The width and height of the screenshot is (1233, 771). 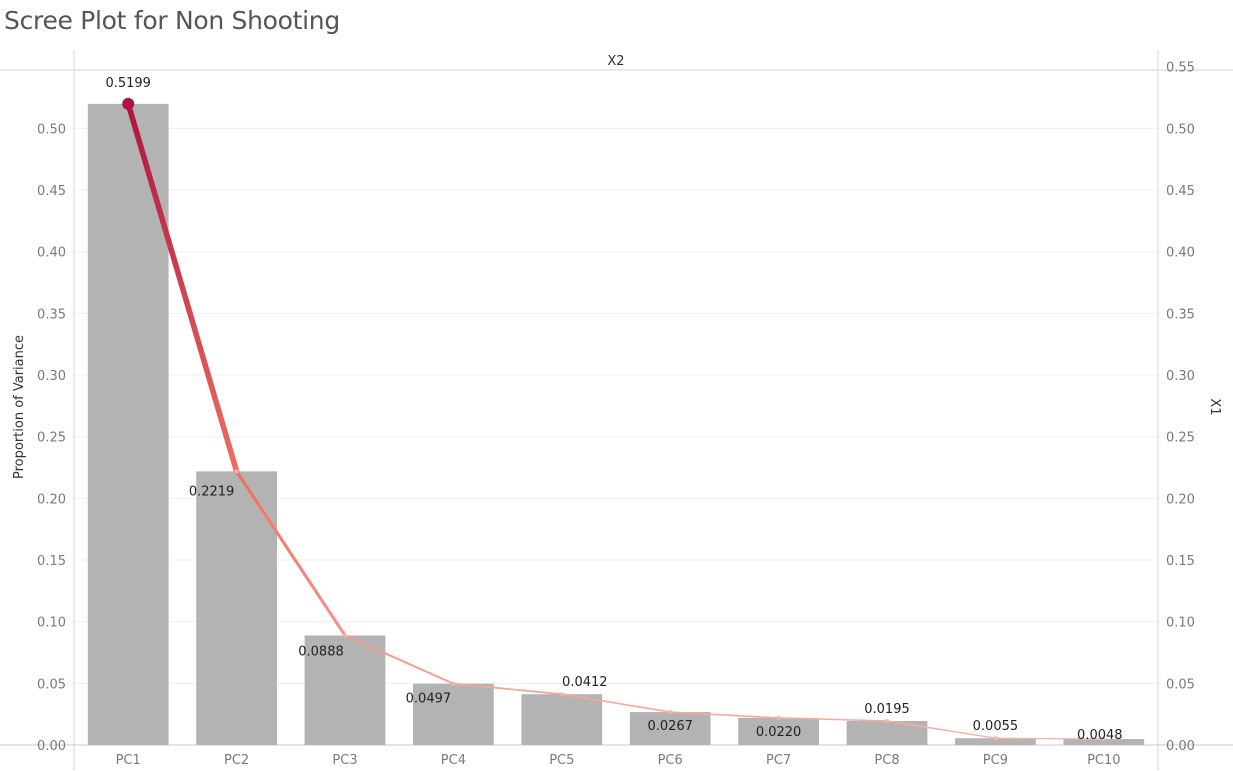 What do you see at coordinates (51, 129) in the screenshot?
I see `y-tick-label-left: 0.50` at bounding box center [51, 129].